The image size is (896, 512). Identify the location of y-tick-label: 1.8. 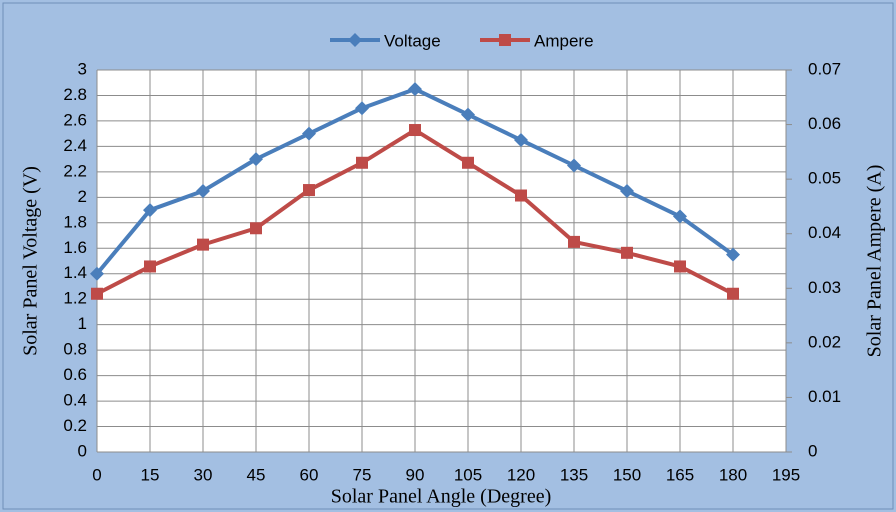
(75, 221).